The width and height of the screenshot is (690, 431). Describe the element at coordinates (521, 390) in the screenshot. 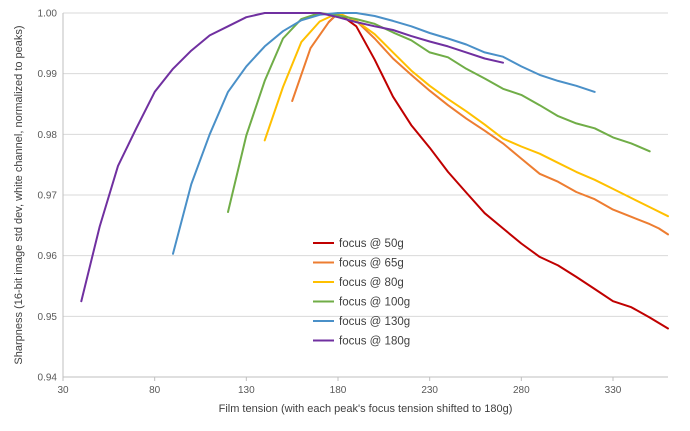

I see `x-tick-label: 280` at that location.